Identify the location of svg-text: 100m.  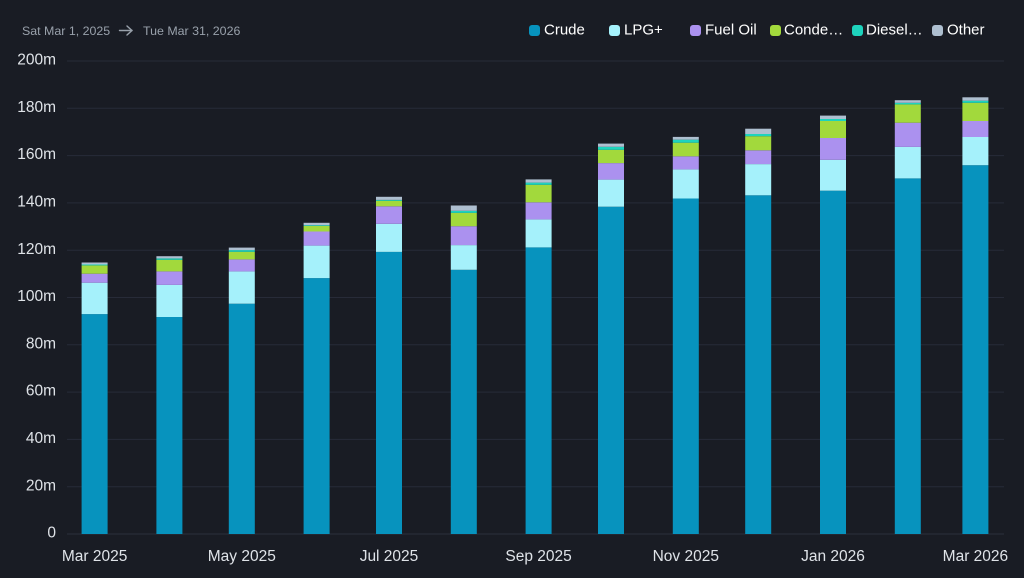
(36, 296).